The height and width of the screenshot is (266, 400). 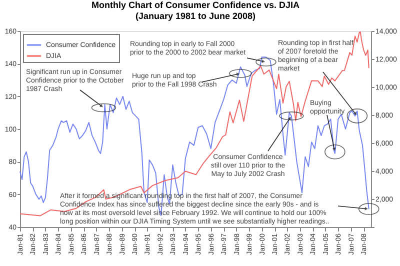 What do you see at coordinates (195, 5) in the screenshot?
I see `chart-title: Monthly Chart of Consumer Confidence vs. DJIA` at bounding box center [195, 5].